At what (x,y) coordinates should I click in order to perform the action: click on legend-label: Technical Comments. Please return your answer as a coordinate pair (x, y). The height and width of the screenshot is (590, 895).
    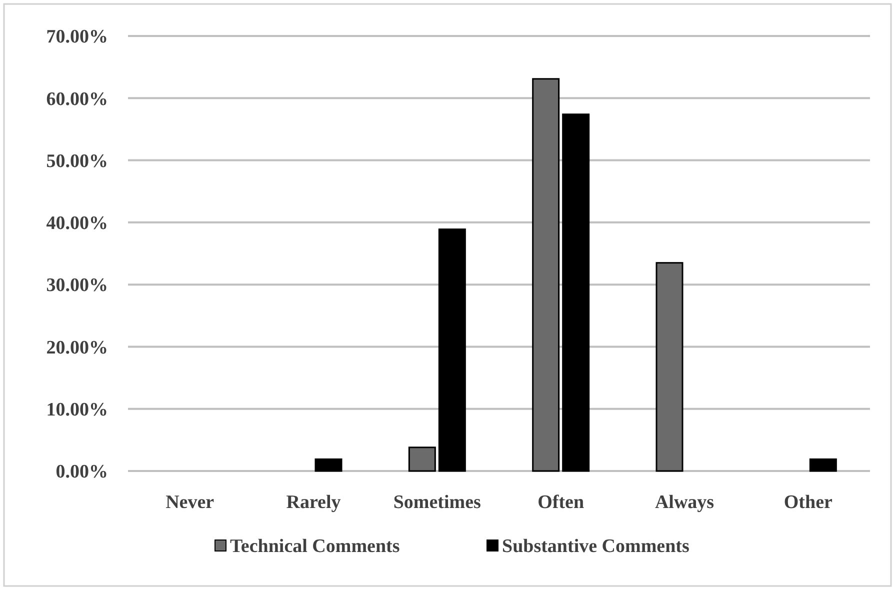
    Looking at the image, I should click on (315, 546).